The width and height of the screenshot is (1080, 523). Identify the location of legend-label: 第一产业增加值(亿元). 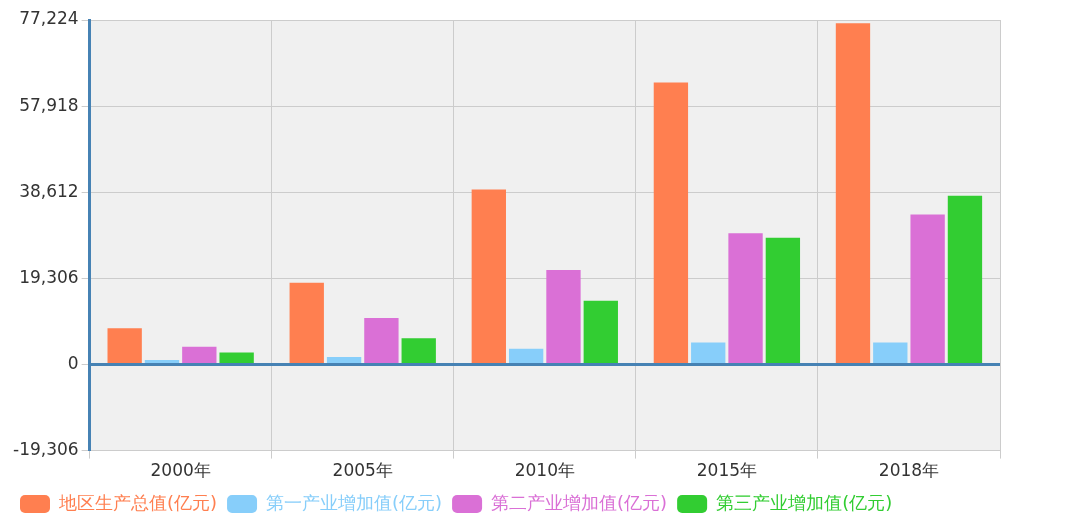
(354, 502).